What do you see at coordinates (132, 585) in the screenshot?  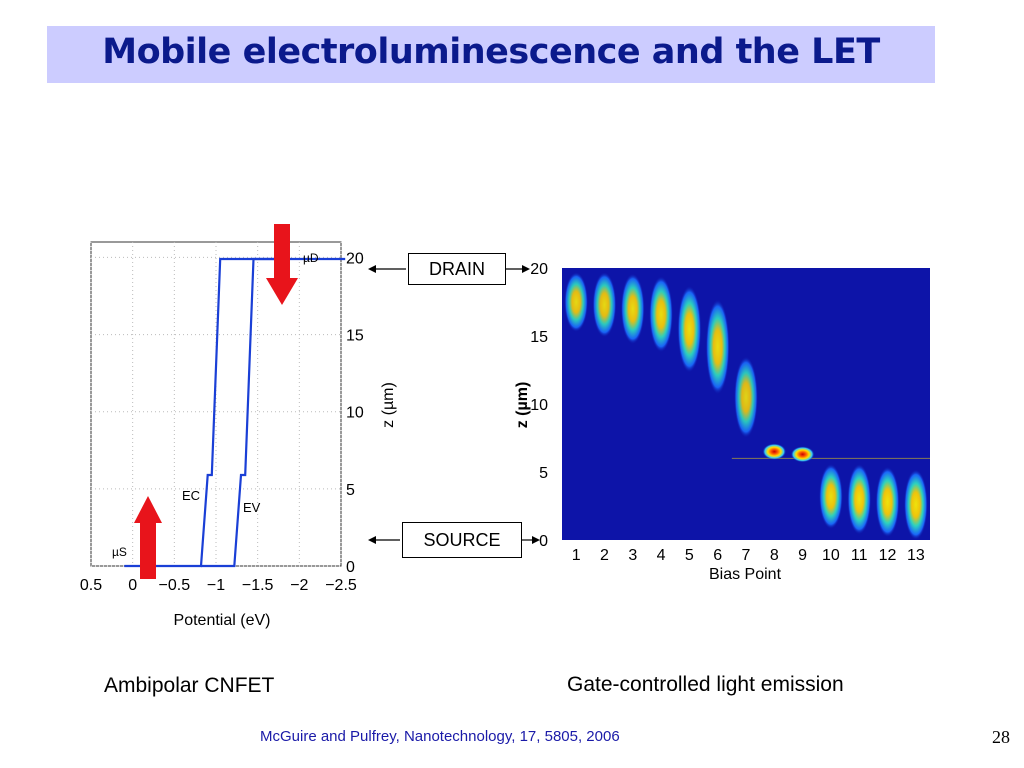 I see `x-tick-label: 0` at bounding box center [132, 585].